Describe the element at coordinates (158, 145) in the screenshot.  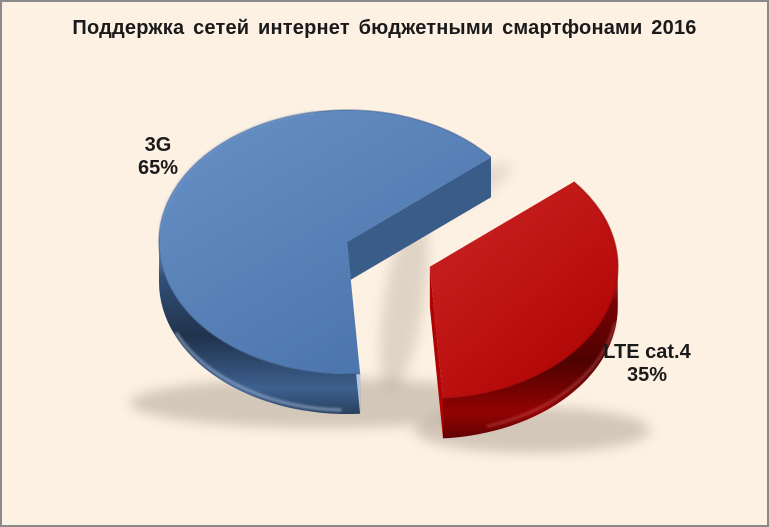
I see `slice-label-3g-name: 3G` at that location.